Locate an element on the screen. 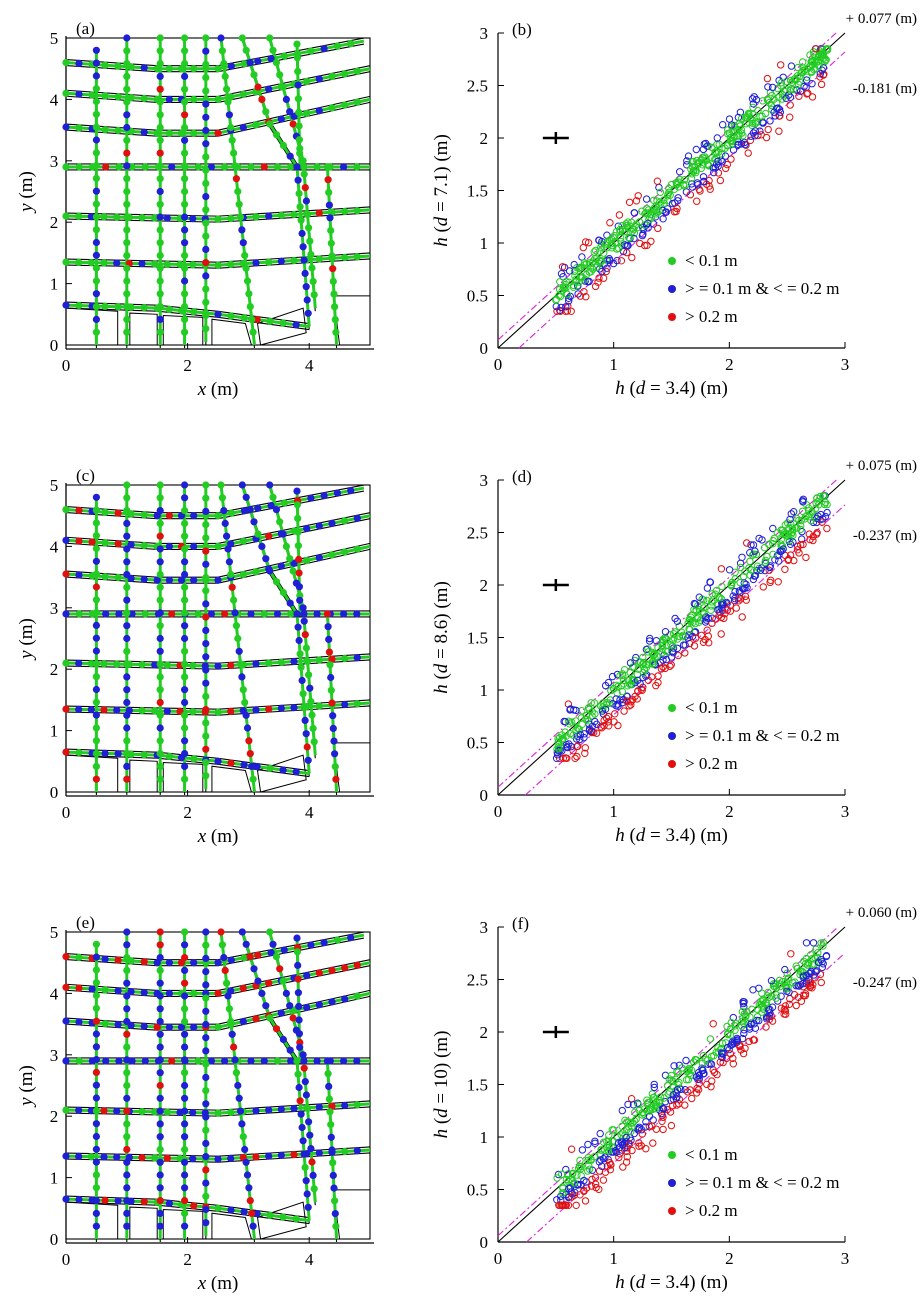  legend-marker is located at coordinates (672, 317).